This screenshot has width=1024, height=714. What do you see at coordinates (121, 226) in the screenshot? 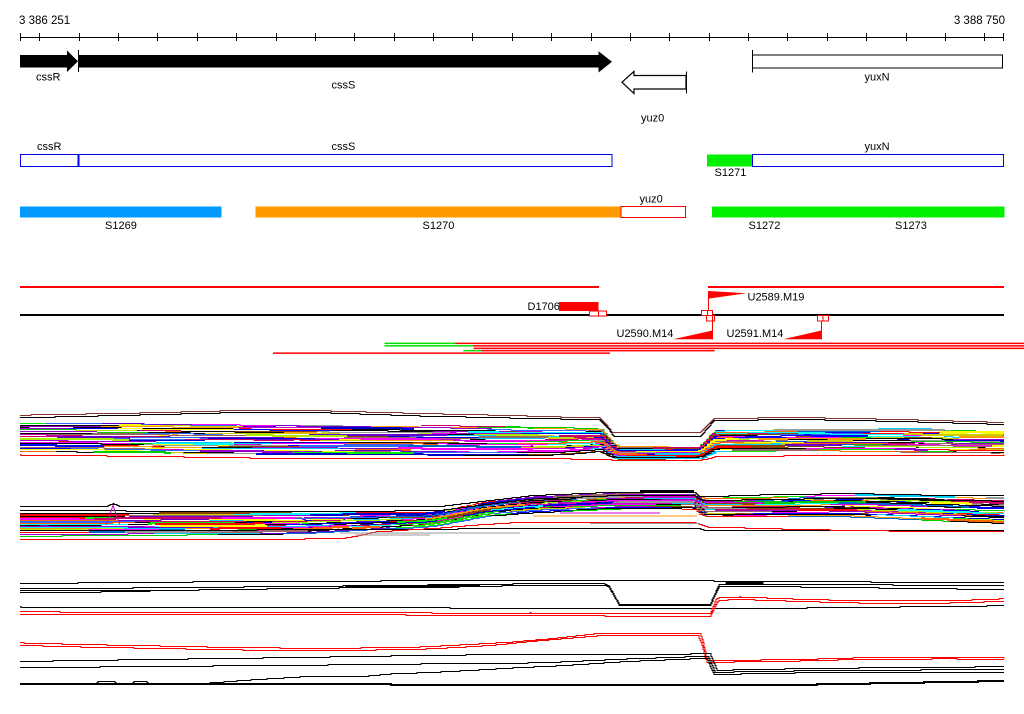
I see `svg-text: S1269` at bounding box center [121, 226].